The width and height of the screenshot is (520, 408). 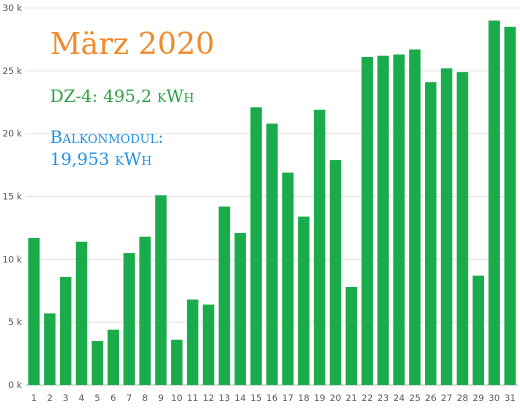 What do you see at coordinates (399, 399) in the screenshot?
I see `x-tick-label: 24` at bounding box center [399, 399].